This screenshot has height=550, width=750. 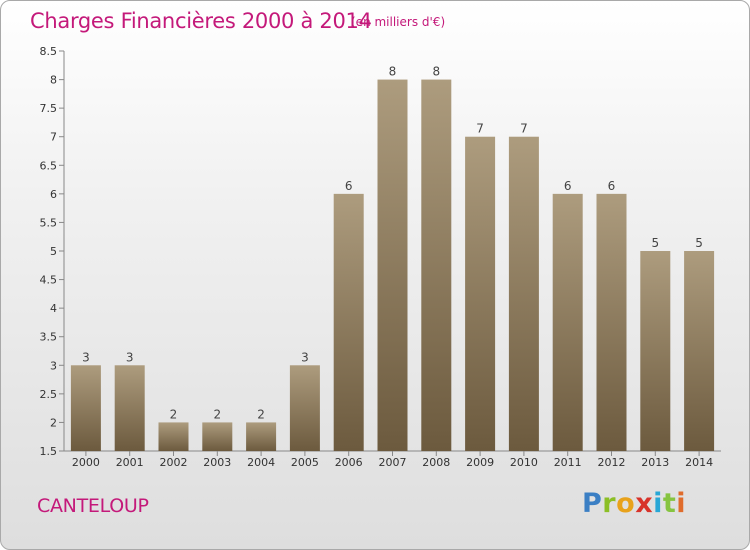 I want to click on bar-2011, so click(x=567, y=322).